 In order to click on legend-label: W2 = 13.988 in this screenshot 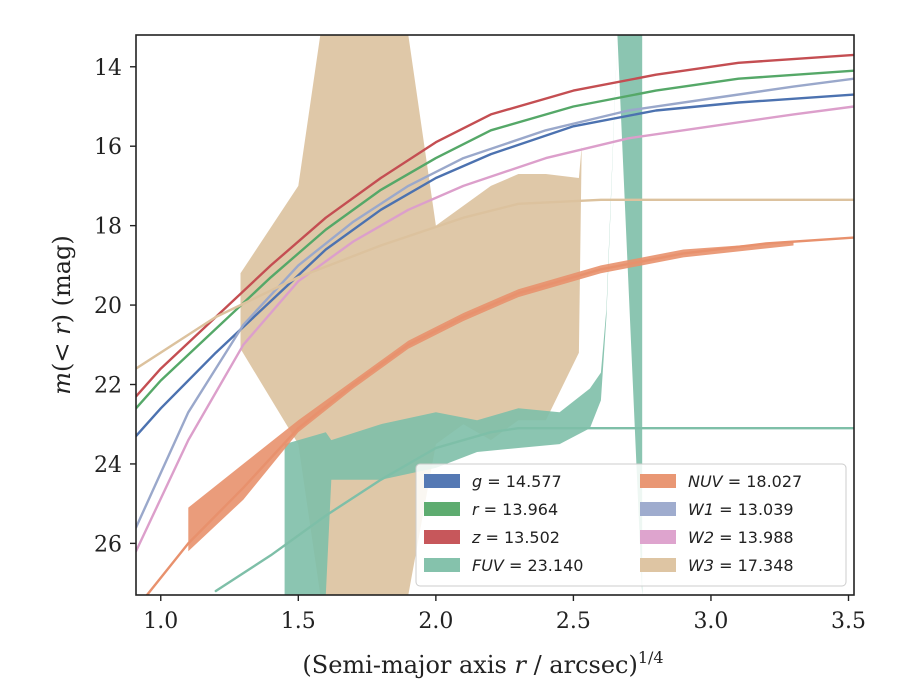, I will do `click(741, 537)`.